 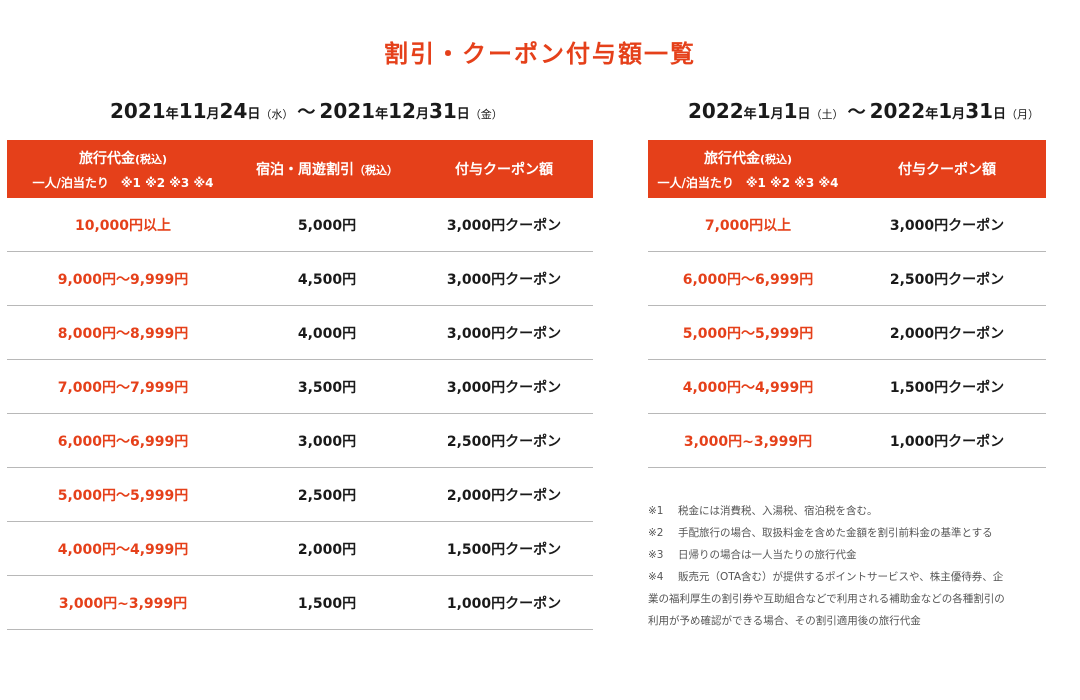 What do you see at coordinates (827, 114) in the screenshot?
I see `period2-start-weekday: （土）` at bounding box center [827, 114].